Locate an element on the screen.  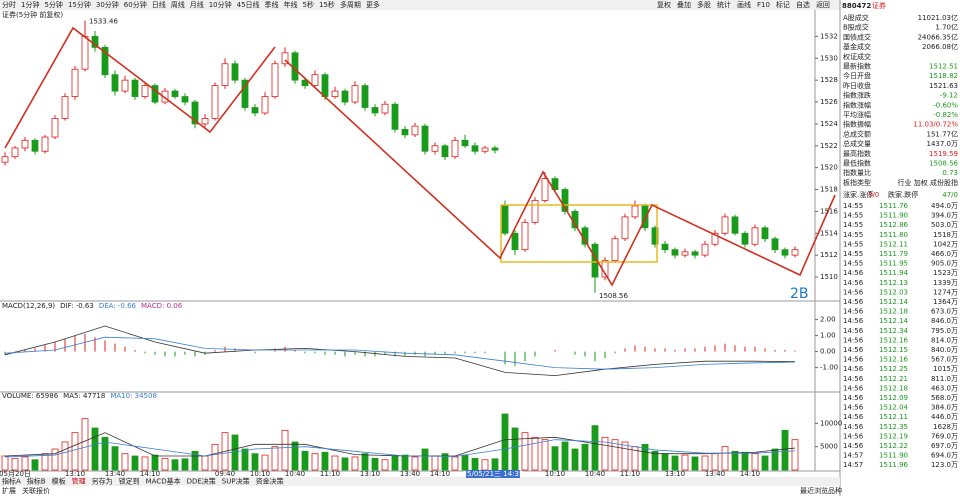
tab: MACD基本 is located at coordinates (163, 481).